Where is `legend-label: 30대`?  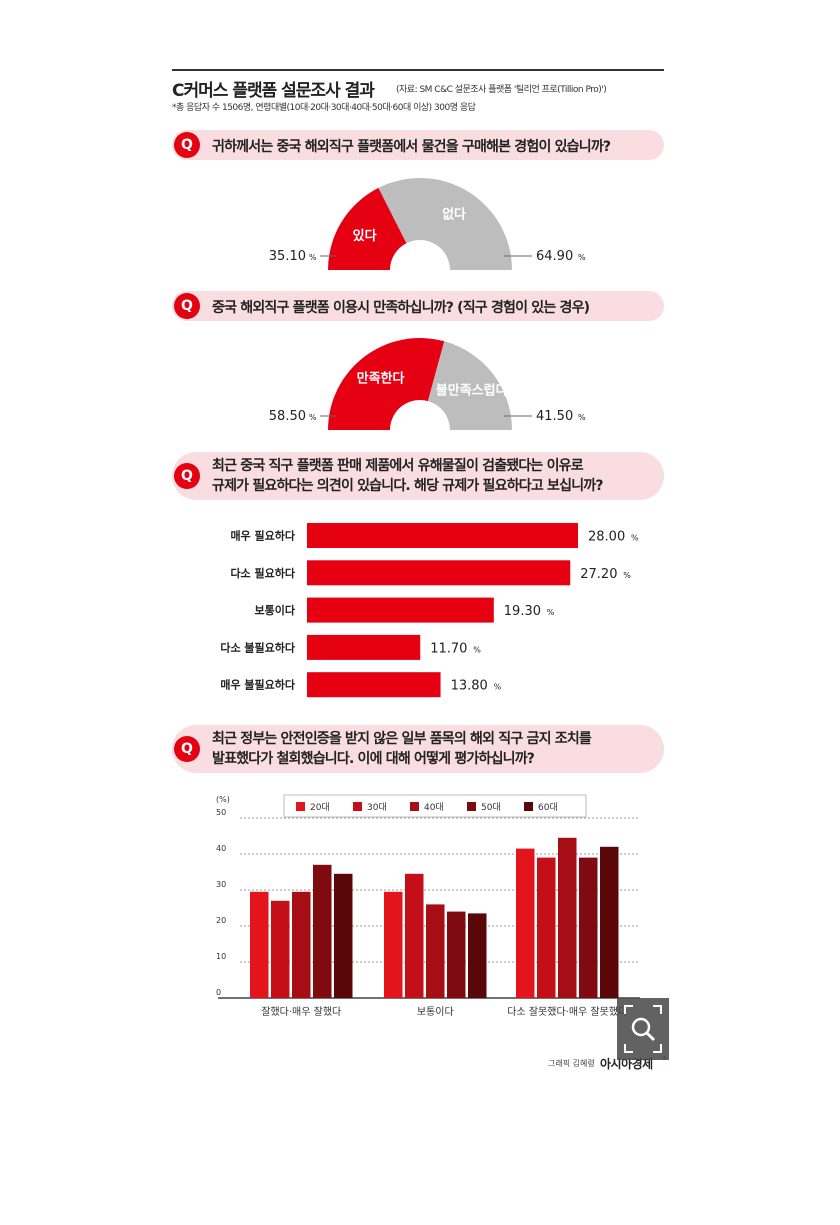 legend-label: 30대 is located at coordinates (377, 807).